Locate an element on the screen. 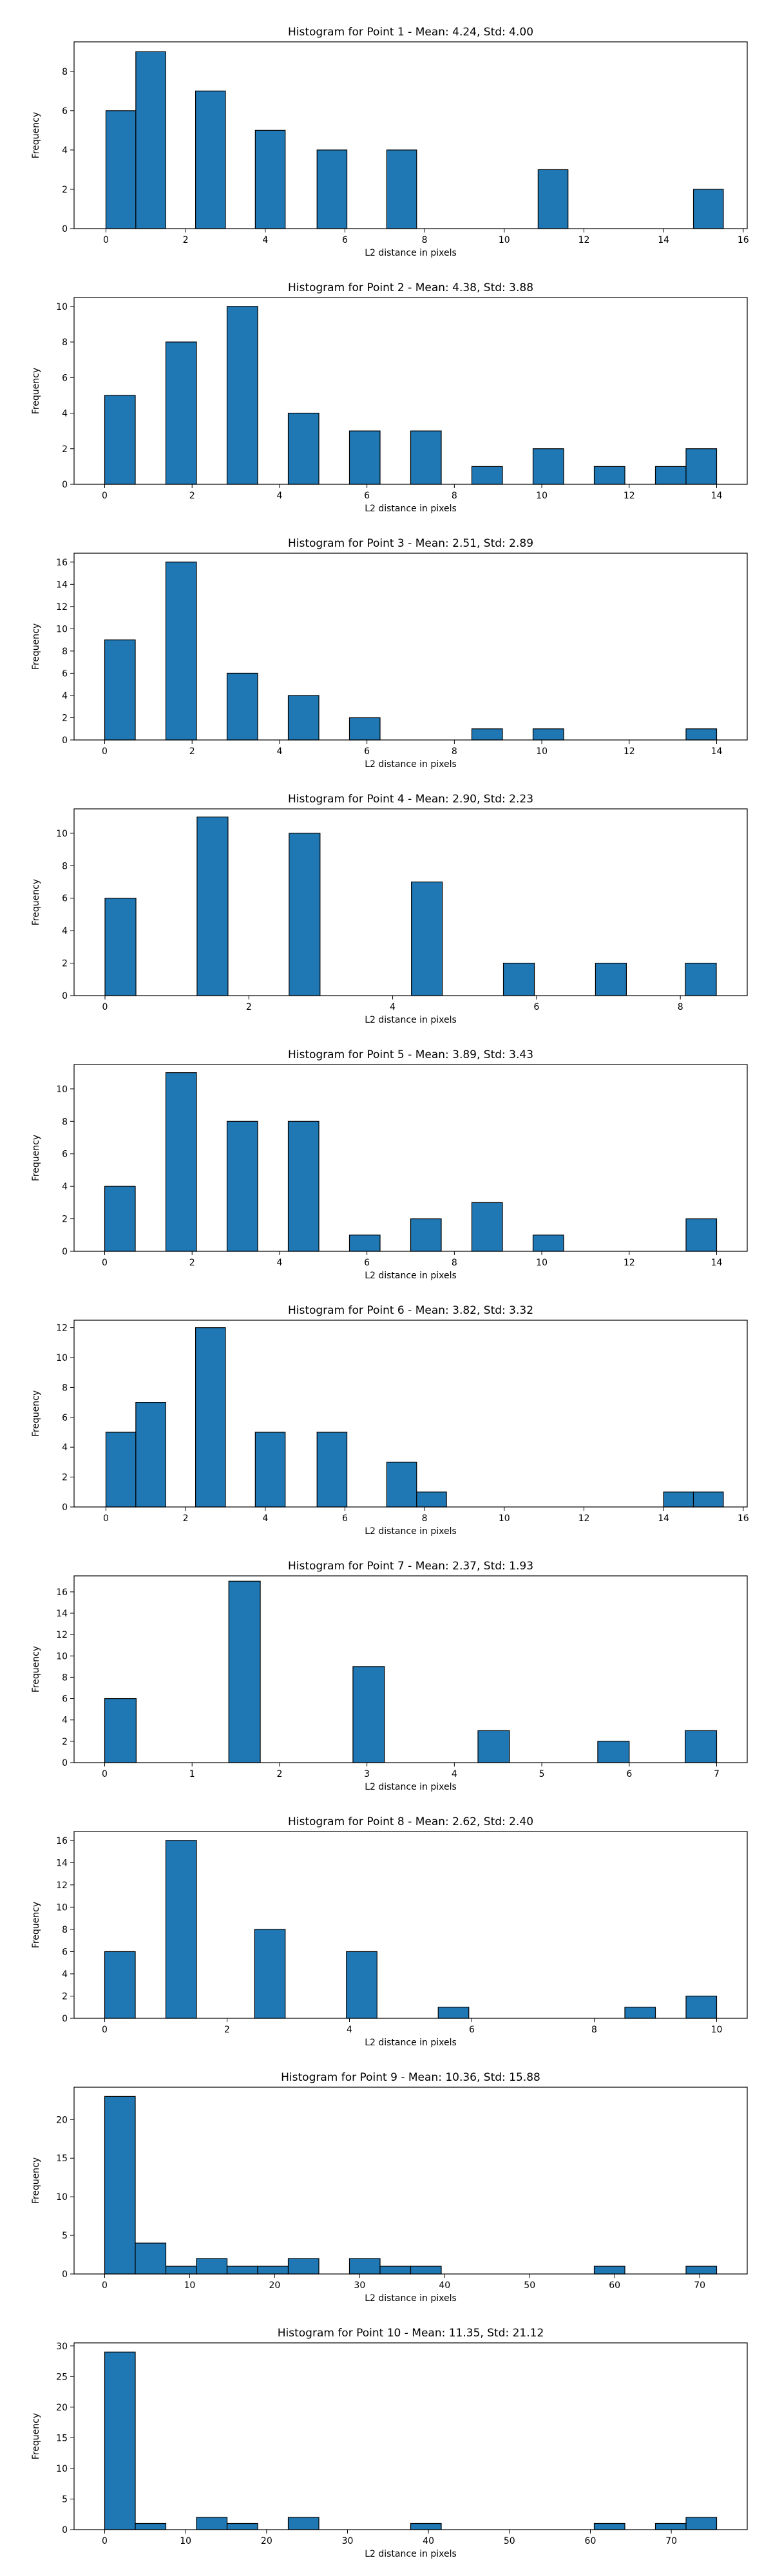 The image size is (773, 2576). x-tick-label: 4 is located at coordinates (265, 1518).